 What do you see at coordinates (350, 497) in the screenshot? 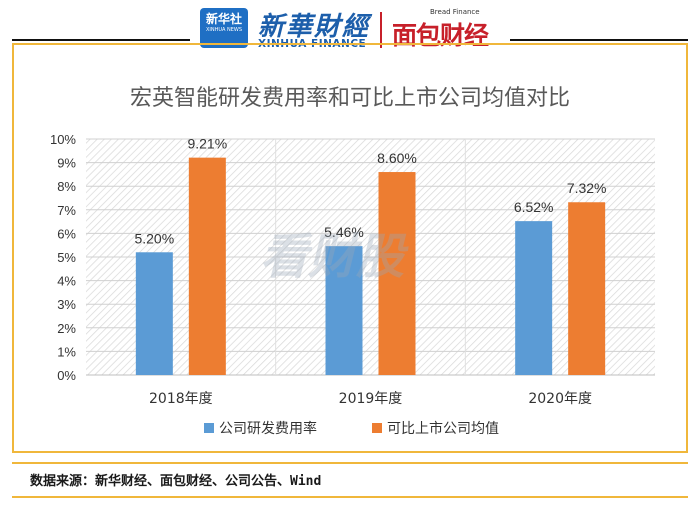
I see `footer-bottom-rule` at bounding box center [350, 497].